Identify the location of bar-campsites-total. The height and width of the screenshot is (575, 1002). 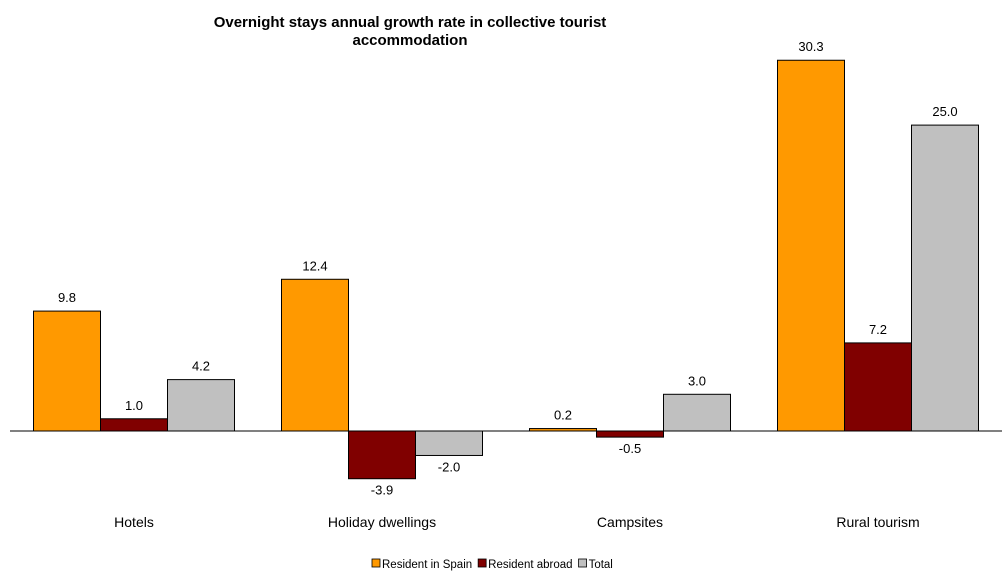
(697, 412).